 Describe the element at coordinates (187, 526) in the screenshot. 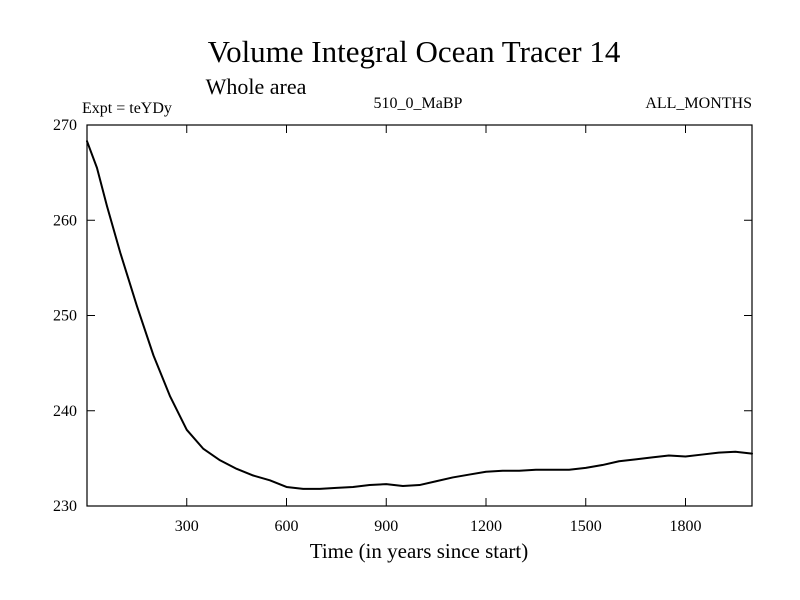

I see `x-tick-label: 300` at that location.